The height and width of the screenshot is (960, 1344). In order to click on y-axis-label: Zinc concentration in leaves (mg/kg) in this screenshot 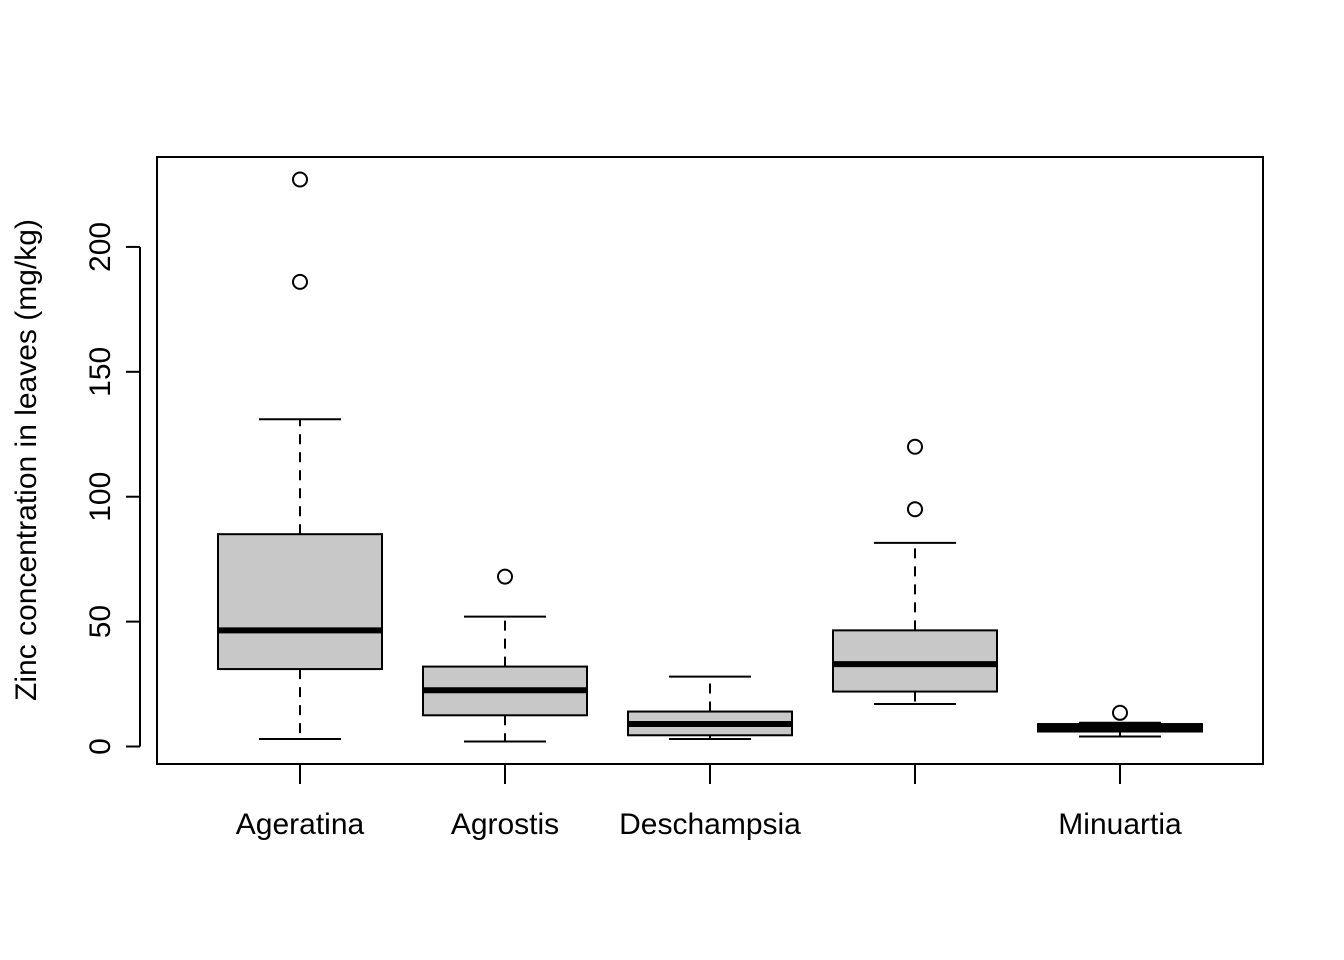, I will do `click(26, 460)`.